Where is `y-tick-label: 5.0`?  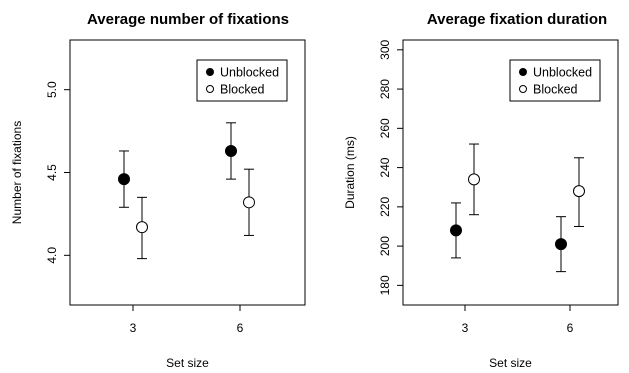
y-tick-label: 5.0 is located at coordinates (52, 89).